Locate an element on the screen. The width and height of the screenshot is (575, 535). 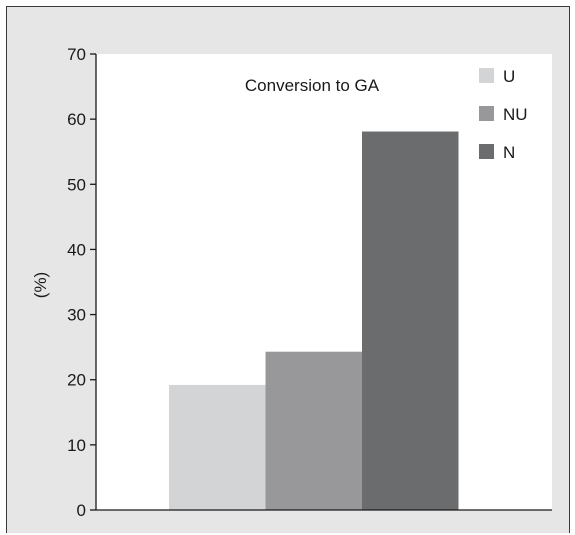
legend: U NU N is located at coordinates (503, 114).